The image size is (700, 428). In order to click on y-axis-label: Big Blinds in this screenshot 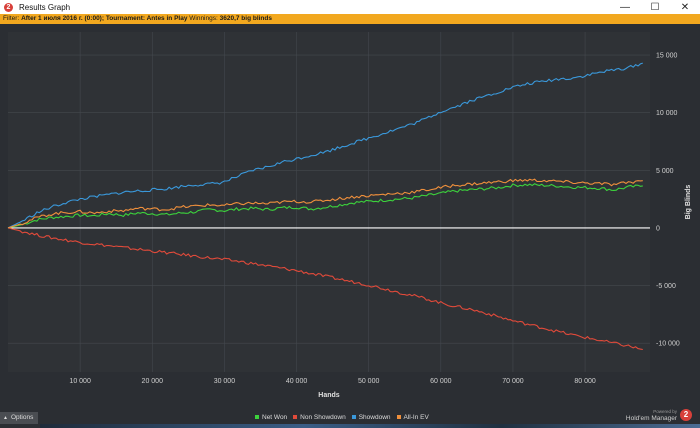, I will do `click(688, 202)`.